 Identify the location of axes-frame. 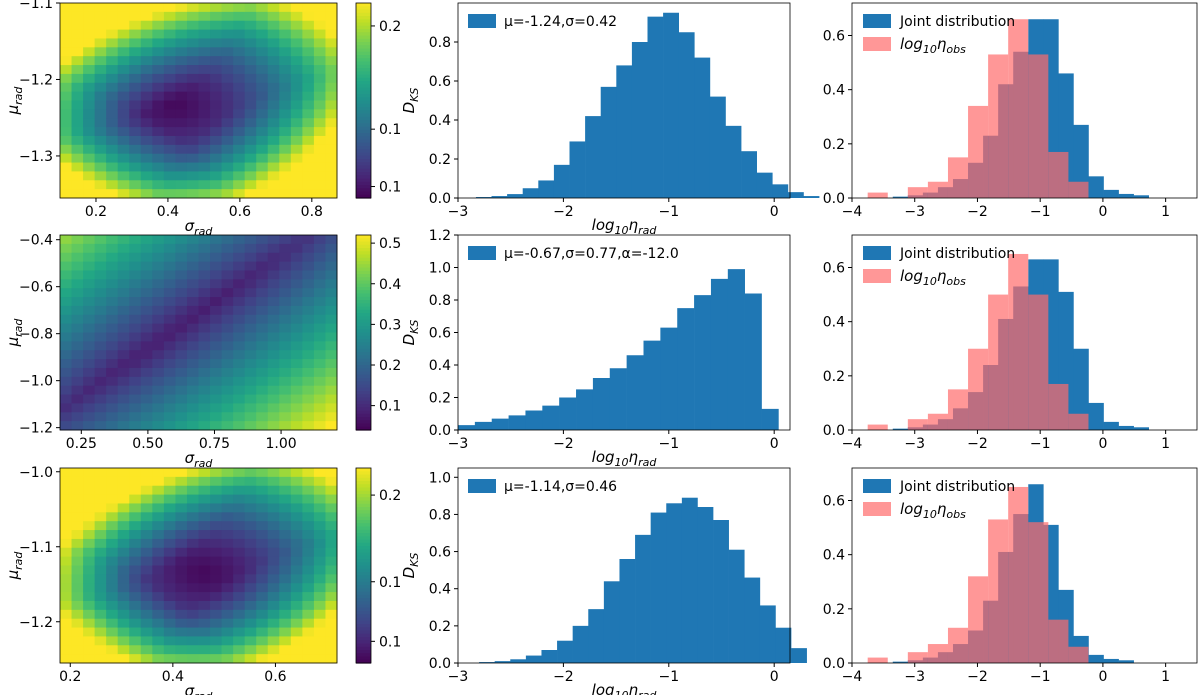
(1024, 565).